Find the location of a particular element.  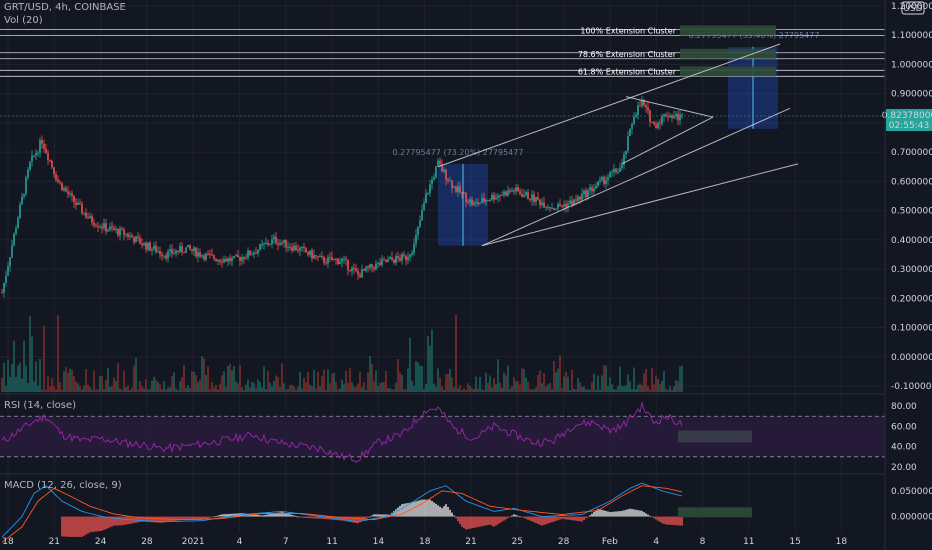

time-tick: 28 is located at coordinates (147, 542).